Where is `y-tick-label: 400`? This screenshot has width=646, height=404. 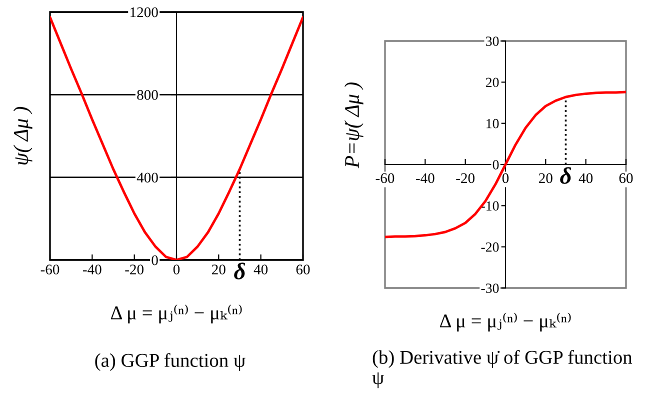 y-tick-label: 400 is located at coordinates (147, 177).